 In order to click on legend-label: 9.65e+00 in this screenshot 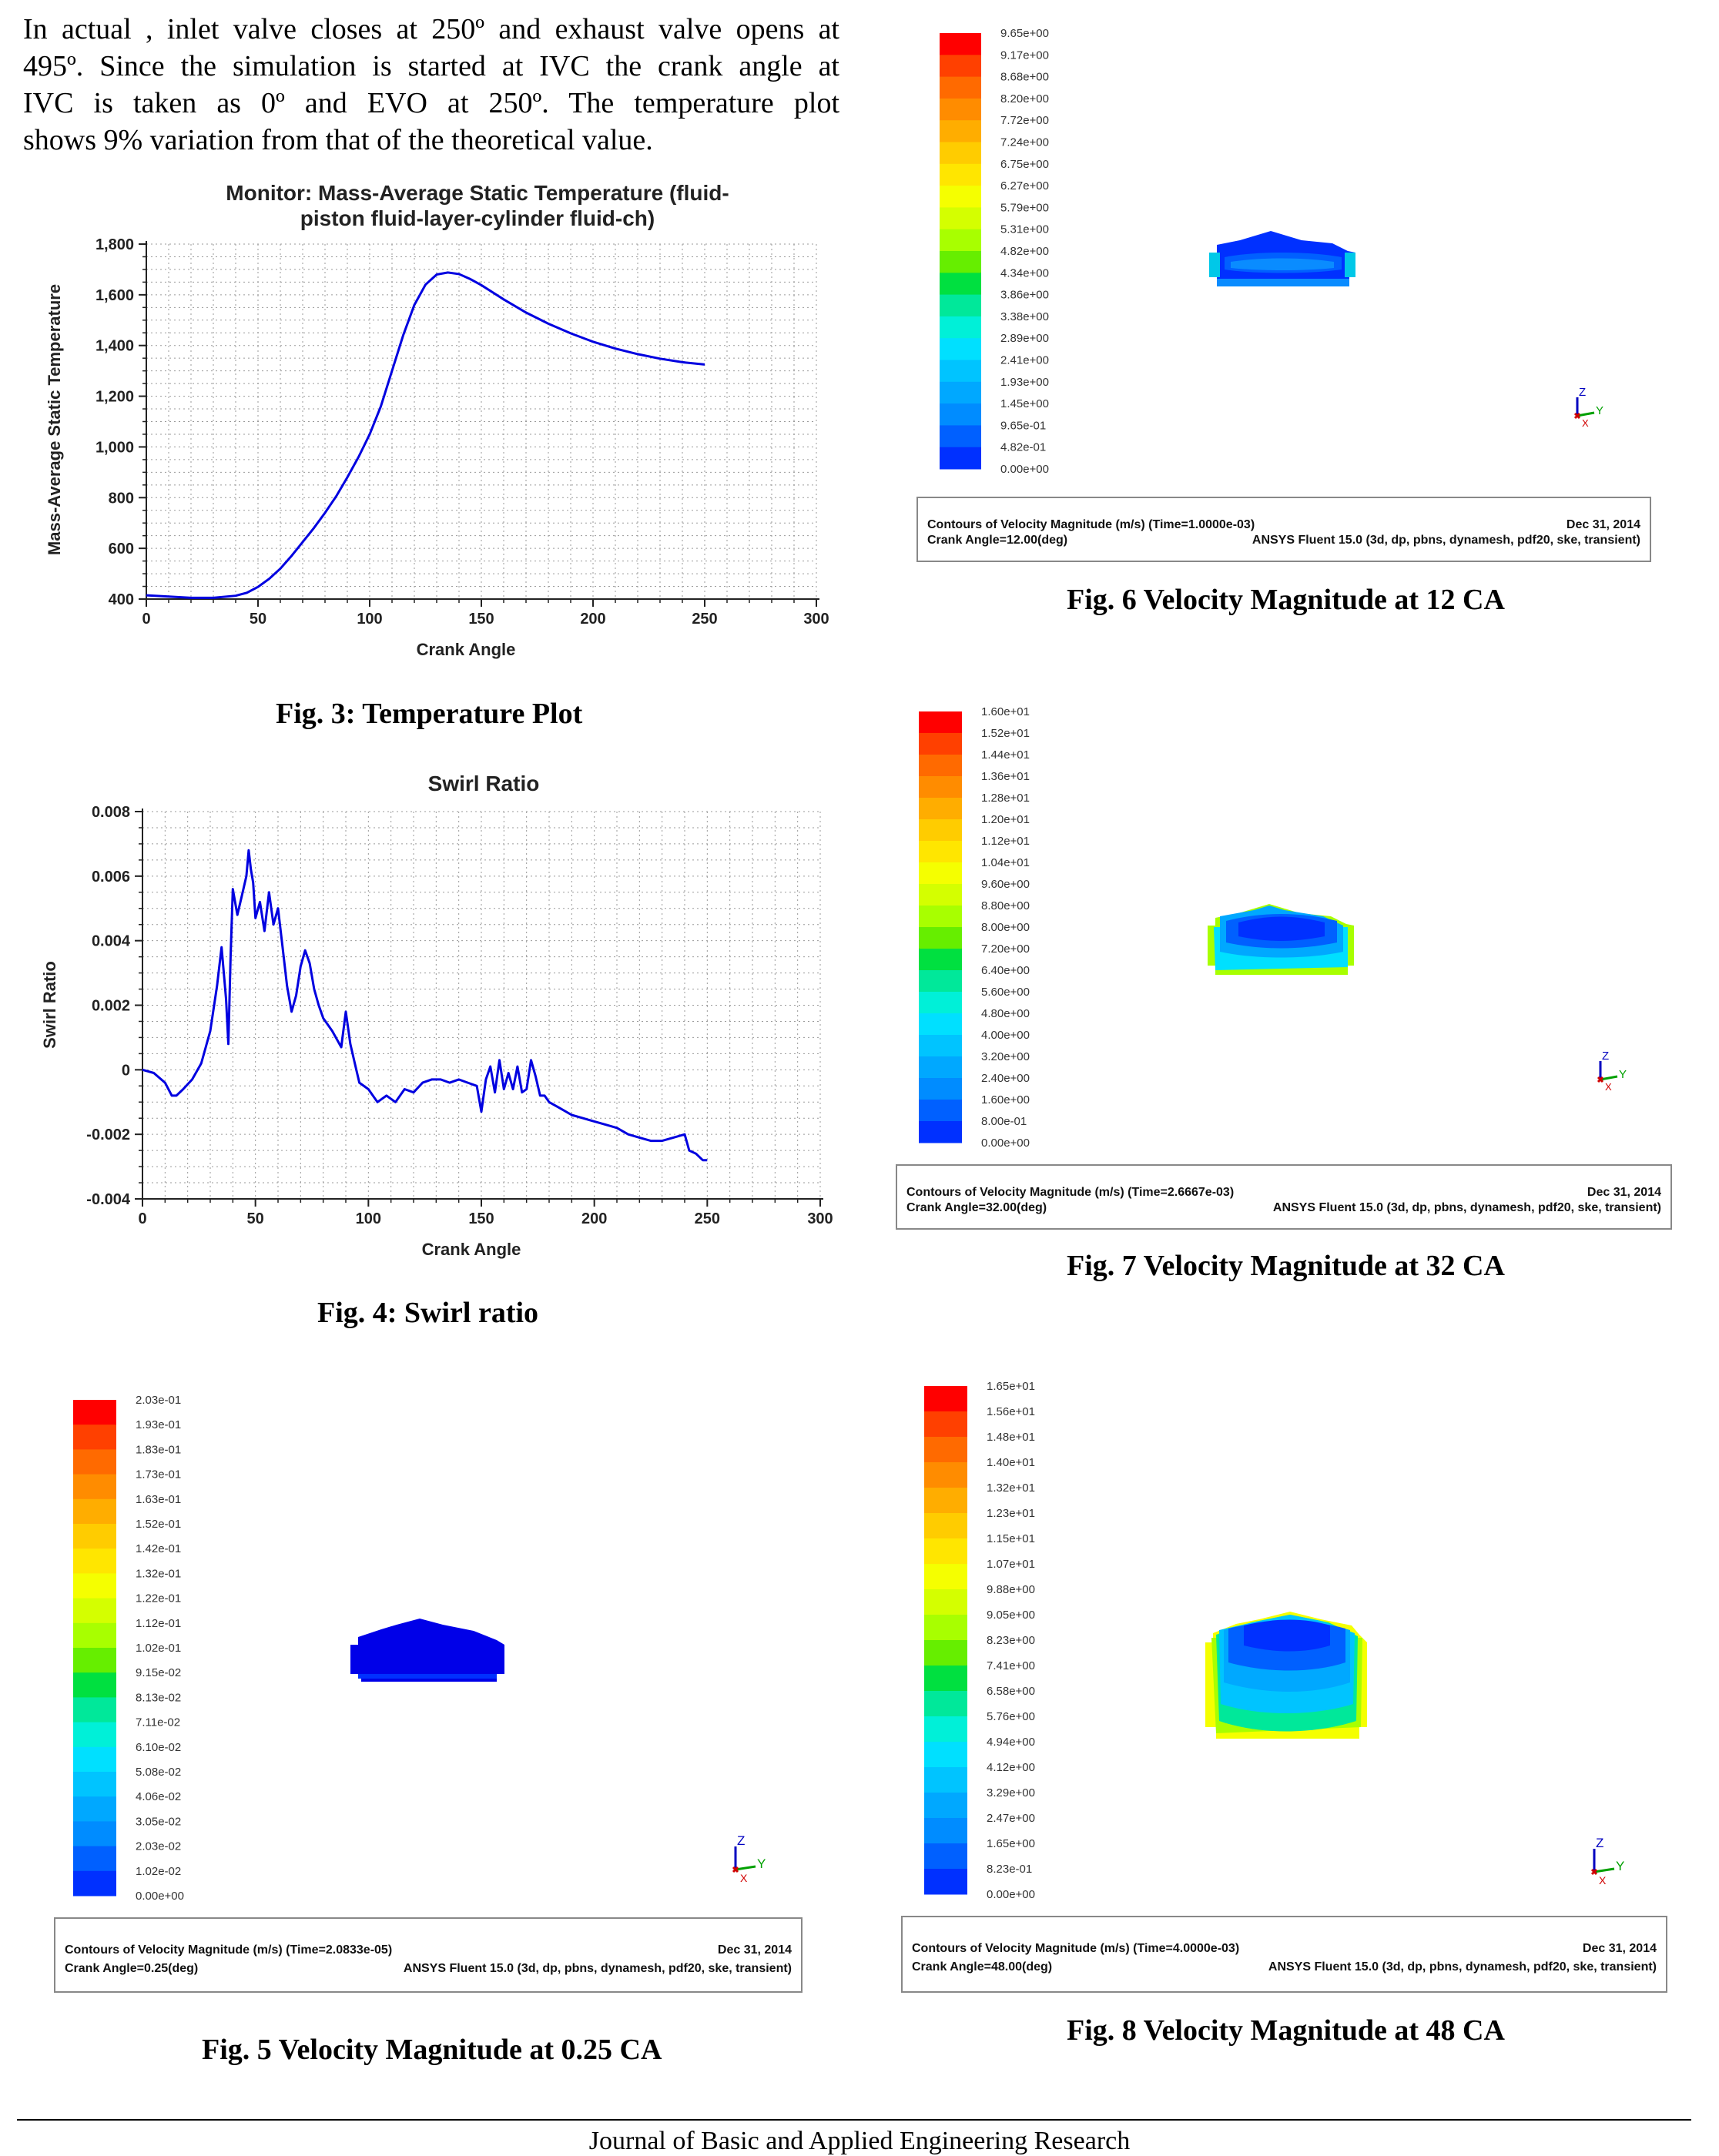, I will do `click(1024, 33)`.